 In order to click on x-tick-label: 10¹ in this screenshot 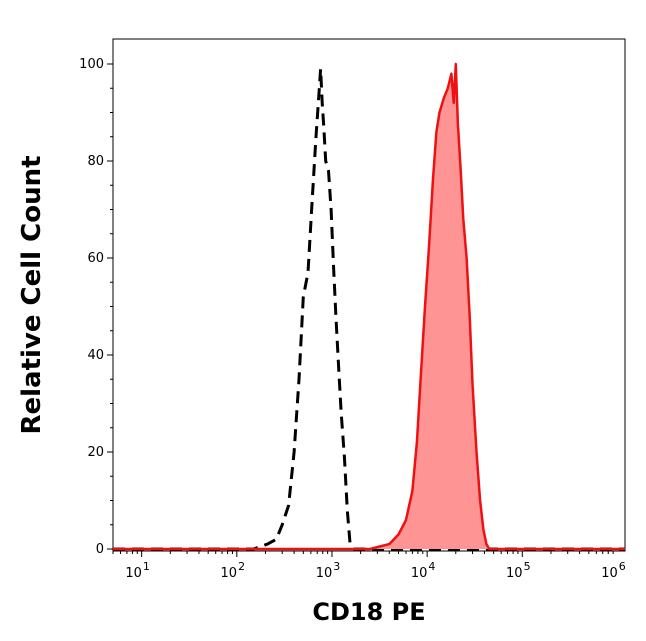, I will do `click(137, 570)`.